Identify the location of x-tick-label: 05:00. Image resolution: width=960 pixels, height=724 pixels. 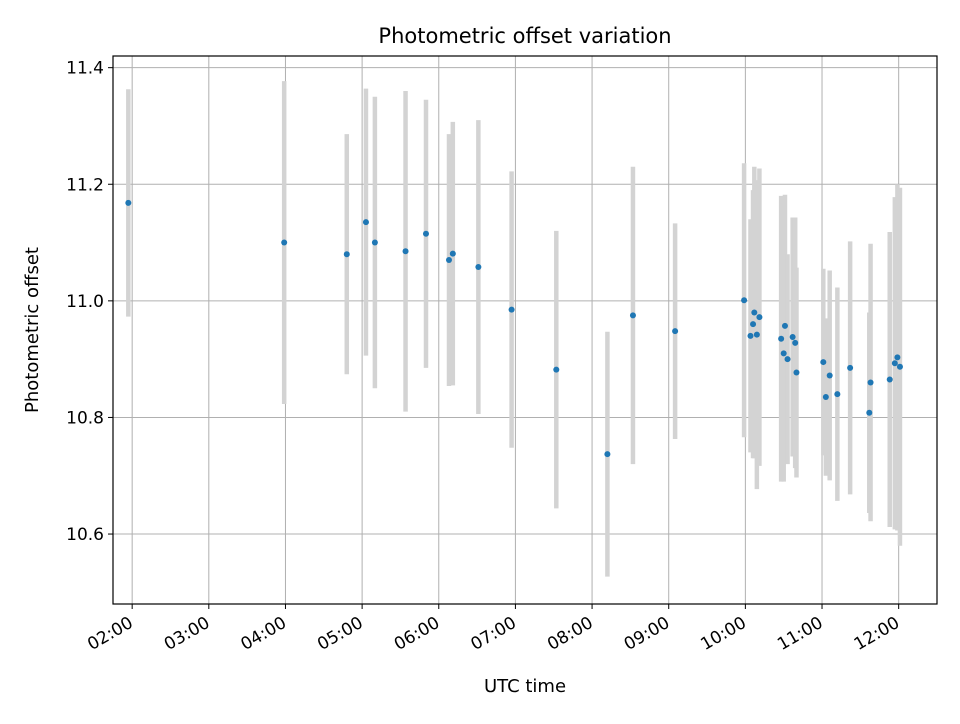
(340, 634).